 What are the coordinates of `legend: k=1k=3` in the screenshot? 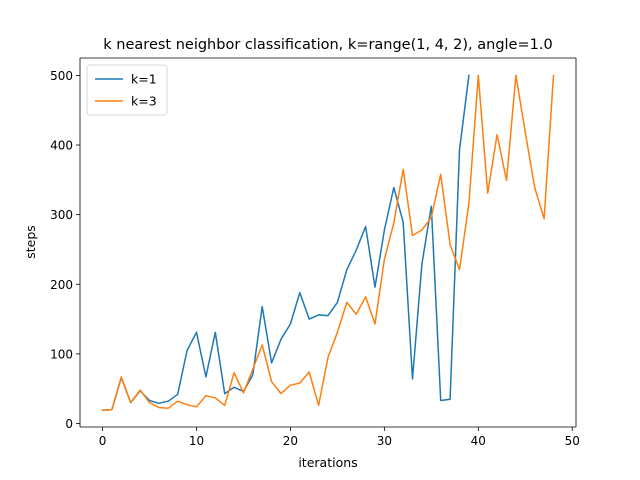 It's located at (127, 90).